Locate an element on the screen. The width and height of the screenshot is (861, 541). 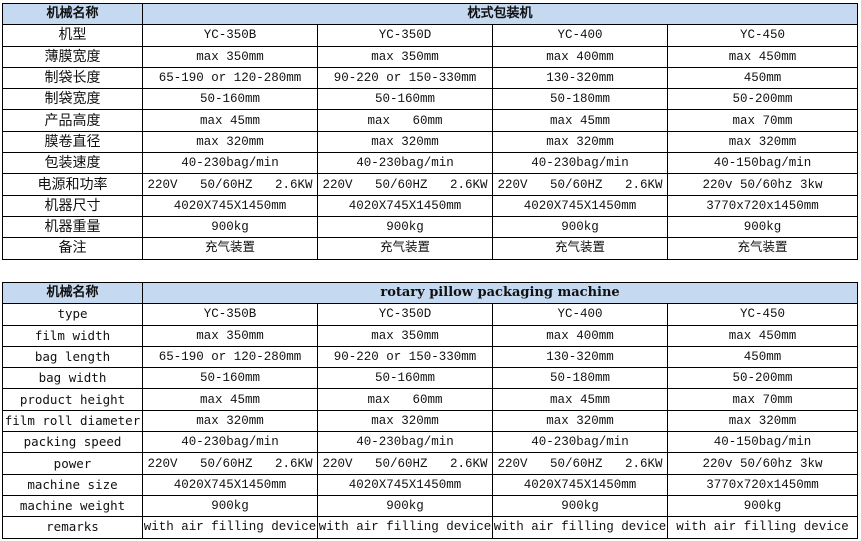
row-label: film roll diameter is located at coordinates (72, 421).